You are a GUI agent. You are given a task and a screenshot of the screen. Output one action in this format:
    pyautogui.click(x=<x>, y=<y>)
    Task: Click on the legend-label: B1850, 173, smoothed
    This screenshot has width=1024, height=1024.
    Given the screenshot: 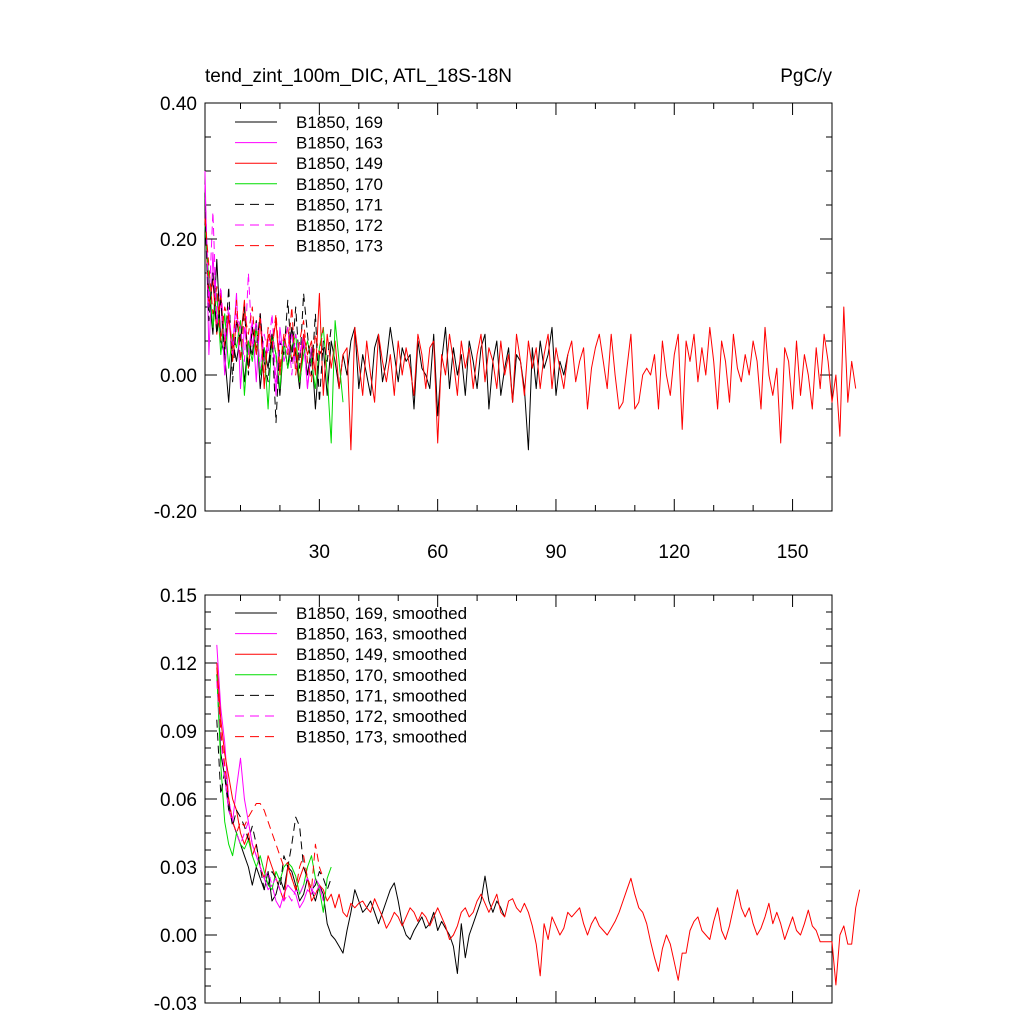 What is the action you would take?
    pyautogui.click(x=381, y=737)
    